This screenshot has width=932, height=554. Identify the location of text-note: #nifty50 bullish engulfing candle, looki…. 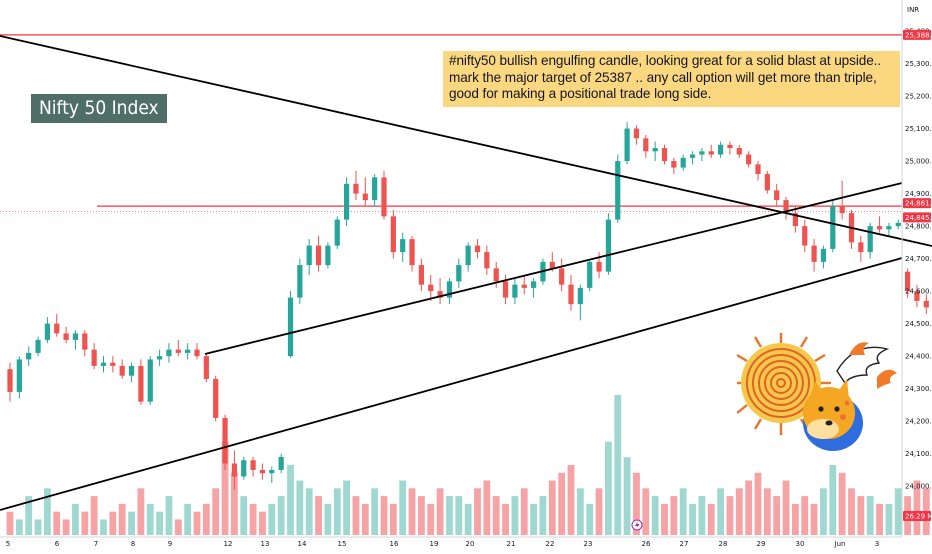
(671, 79).